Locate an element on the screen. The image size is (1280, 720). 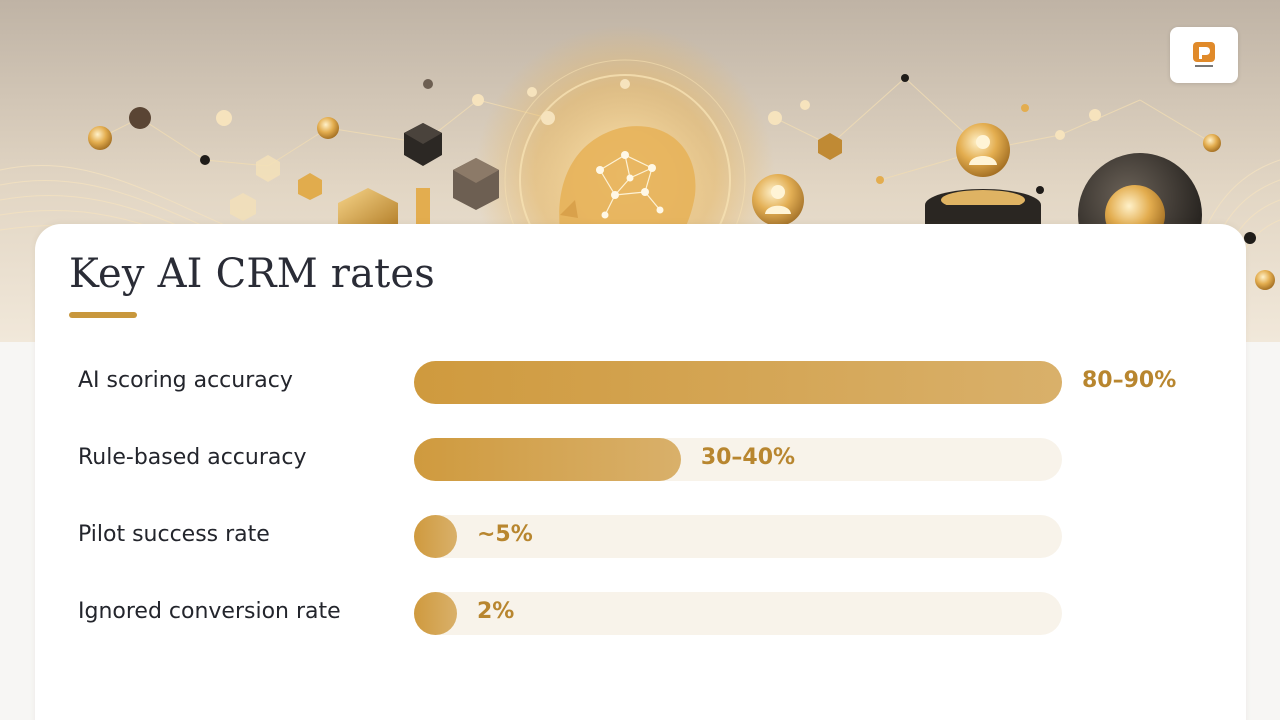
brand-logo-icon is located at coordinates (1204, 54).